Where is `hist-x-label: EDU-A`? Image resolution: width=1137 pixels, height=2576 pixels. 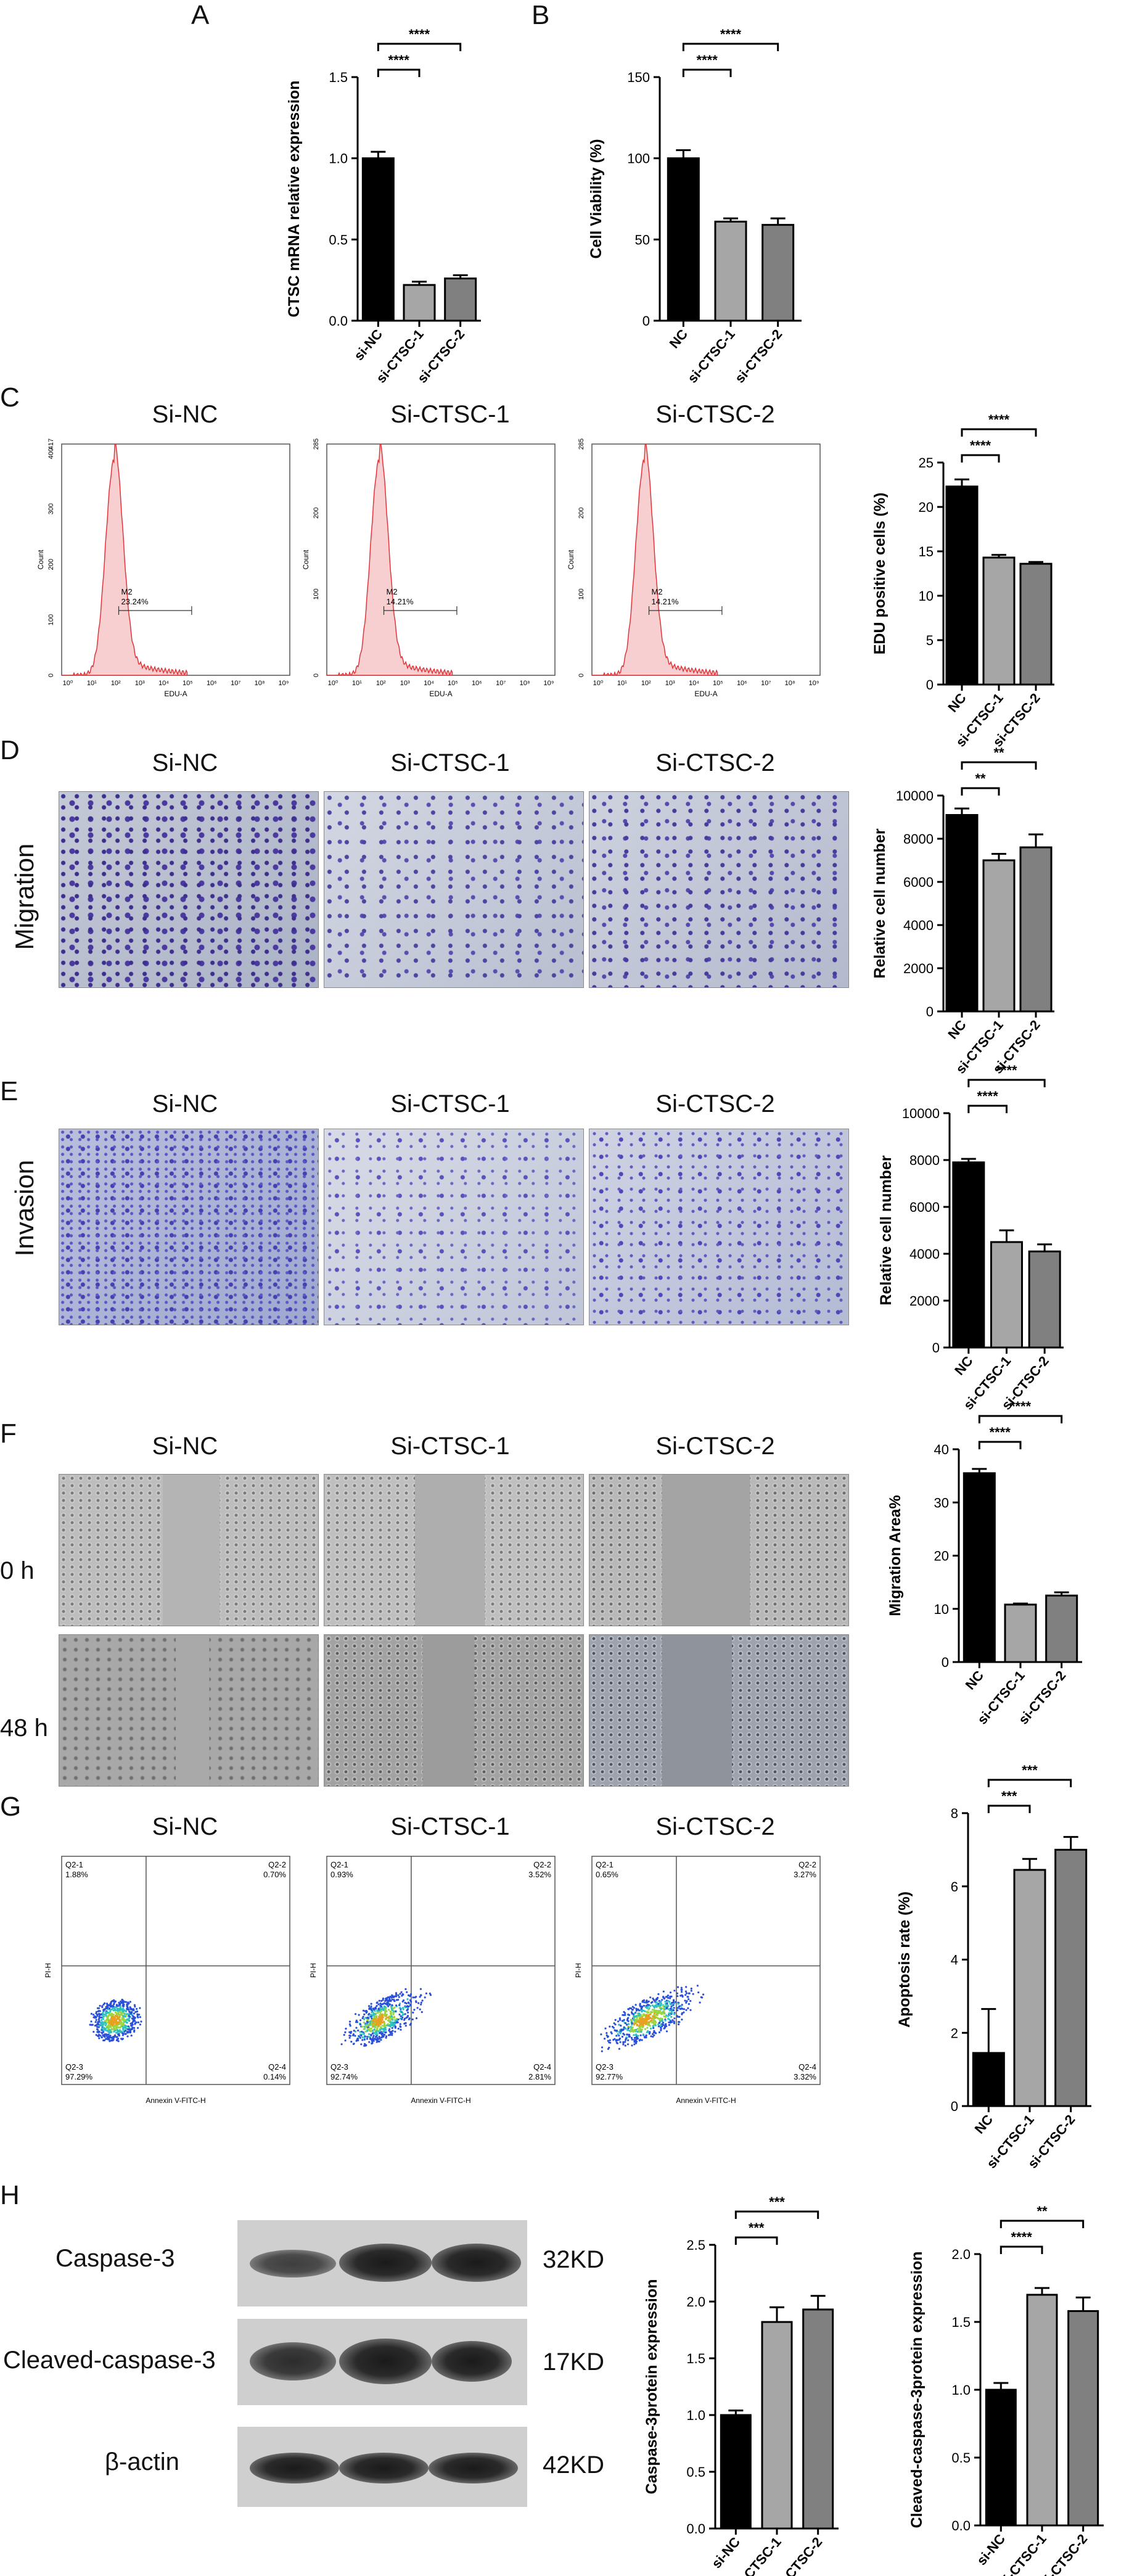 hist-x-label: EDU-A is located at coordinates (175, 693).